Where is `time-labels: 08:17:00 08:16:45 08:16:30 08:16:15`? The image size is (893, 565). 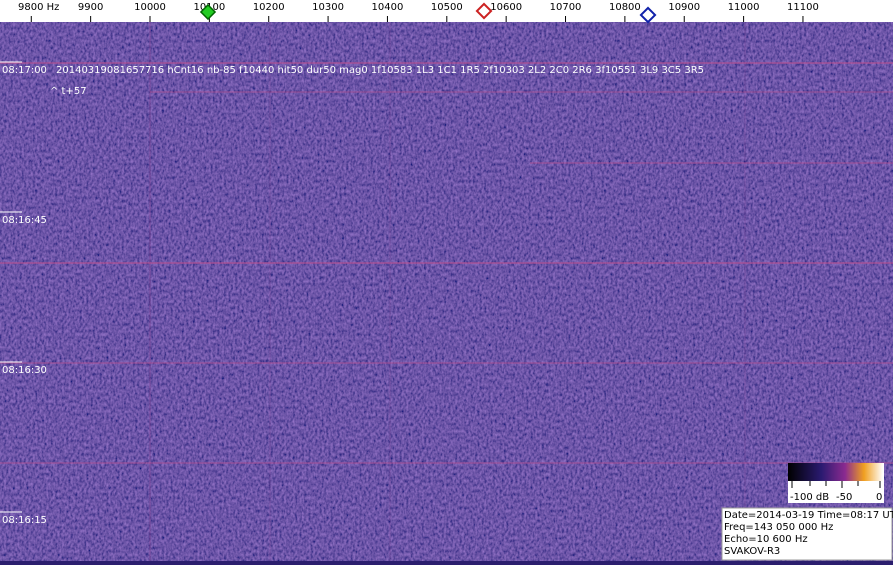
time-labels: 08:17:00 08:16:45 08:16:30 08:16:15 is located at coordinates (23, 293).